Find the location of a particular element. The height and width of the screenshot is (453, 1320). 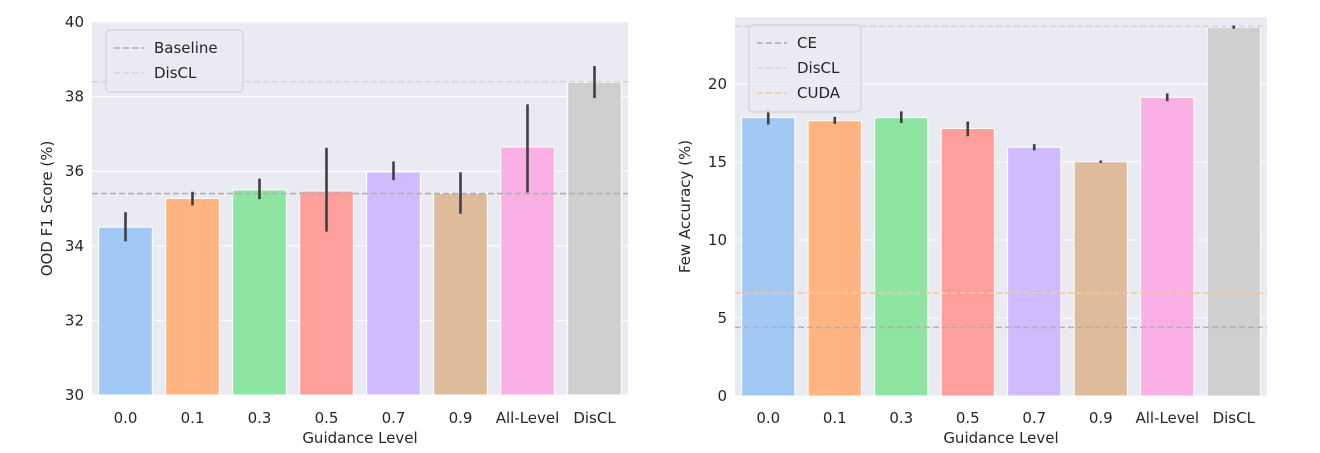

y-tick-label: 5 is located at coordinates (722, 318).